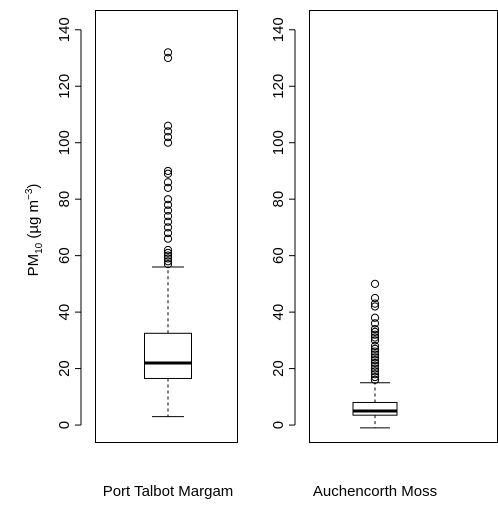  I want to click on panel-1-y-tick-label: 100, so click(64, 142).